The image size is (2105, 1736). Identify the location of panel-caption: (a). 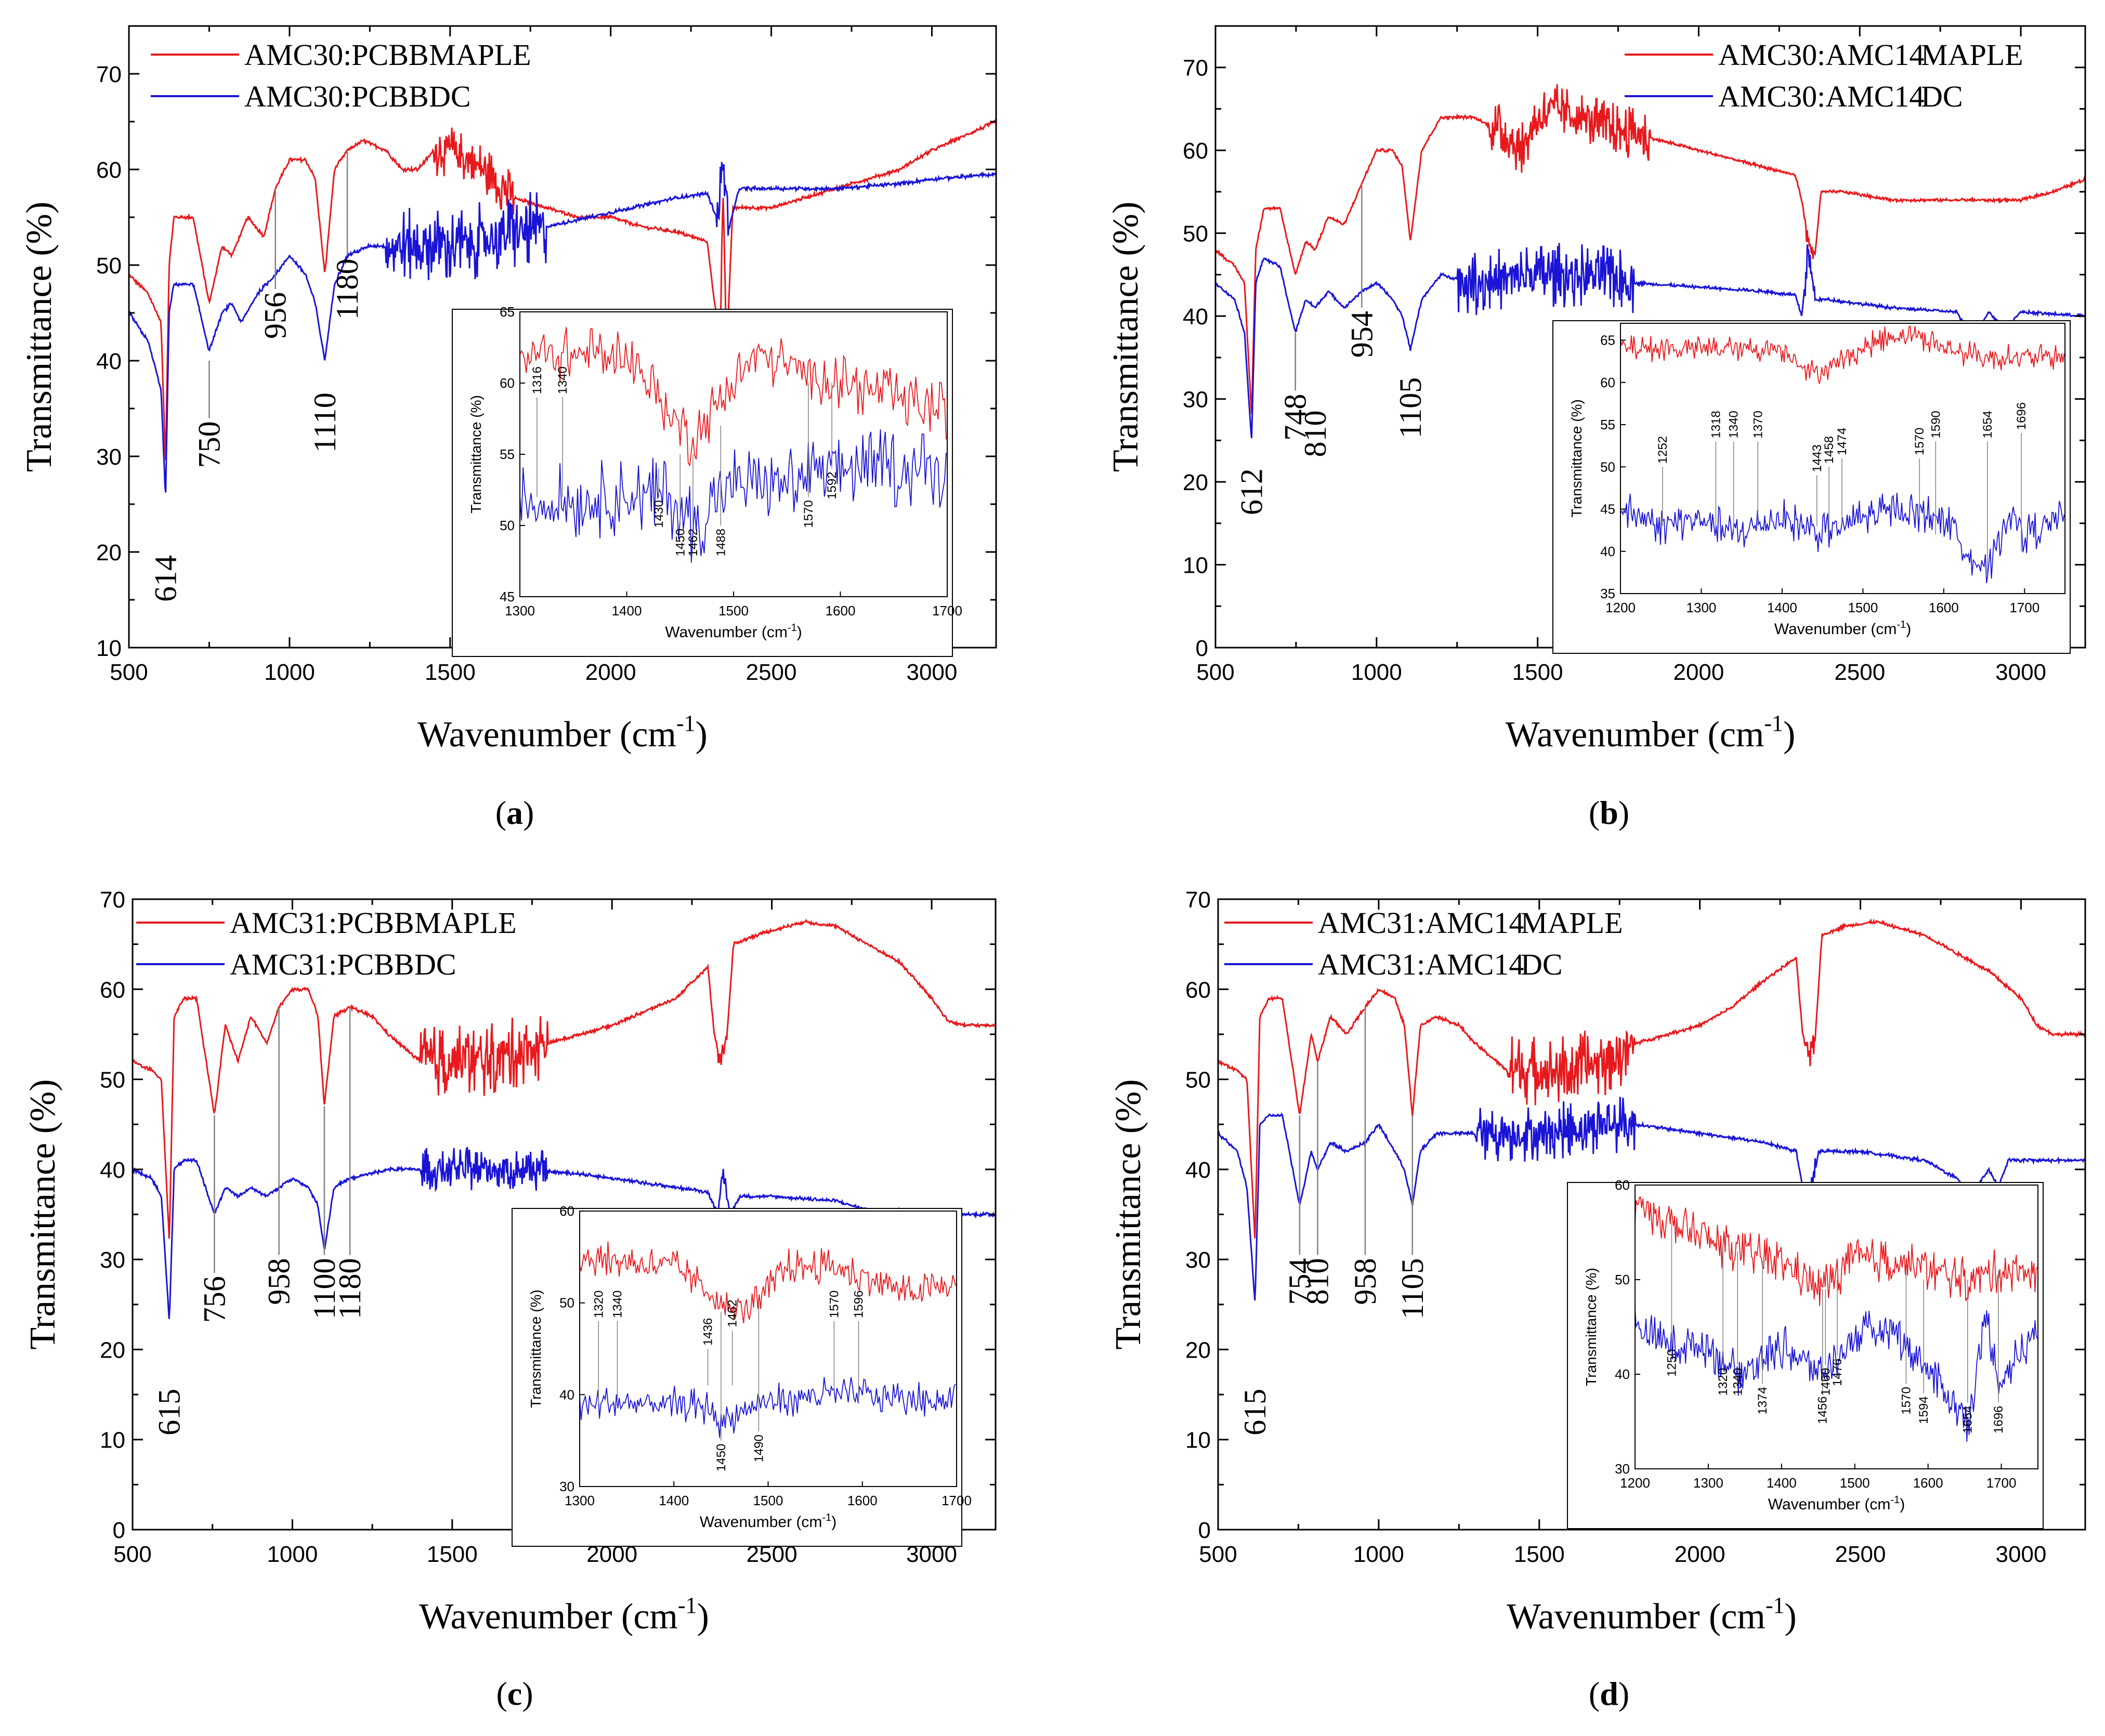
(514, 812).